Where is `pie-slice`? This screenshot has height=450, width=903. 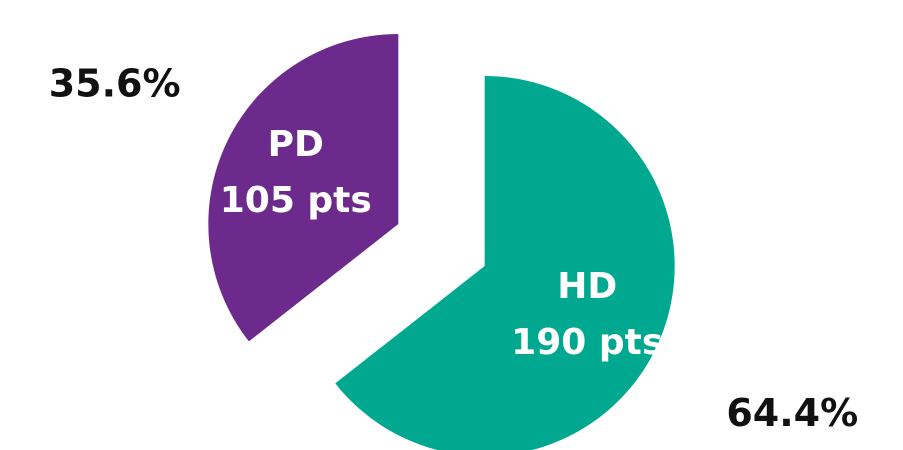
pie-slice is located at coordinates (303, 188).